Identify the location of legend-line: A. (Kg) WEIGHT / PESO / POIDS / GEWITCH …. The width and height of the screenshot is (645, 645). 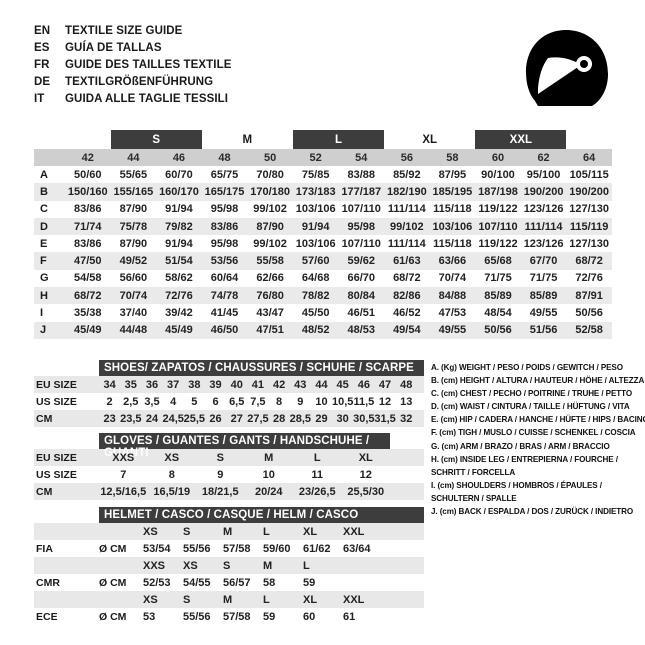
(527, 367).